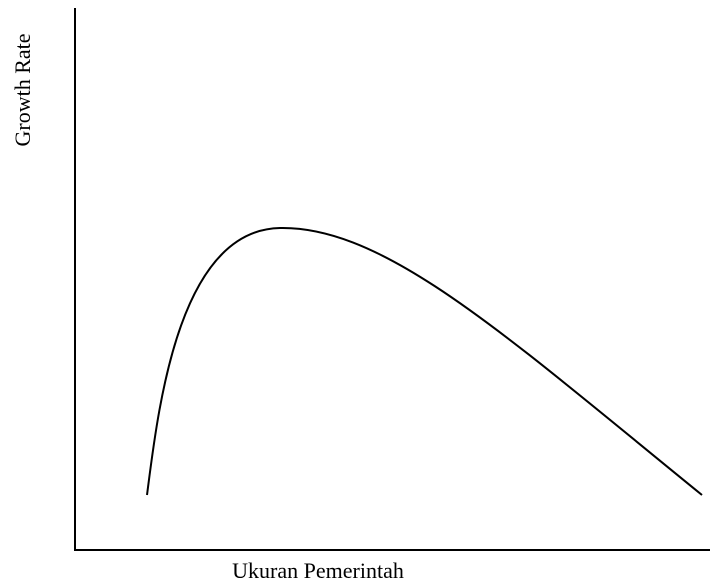 The height and width of the screenshot is (582, 725). Describe the element at coordinates (22, 89) in the screenshot. I see `y-axis-label: Growth Rate` at that location.